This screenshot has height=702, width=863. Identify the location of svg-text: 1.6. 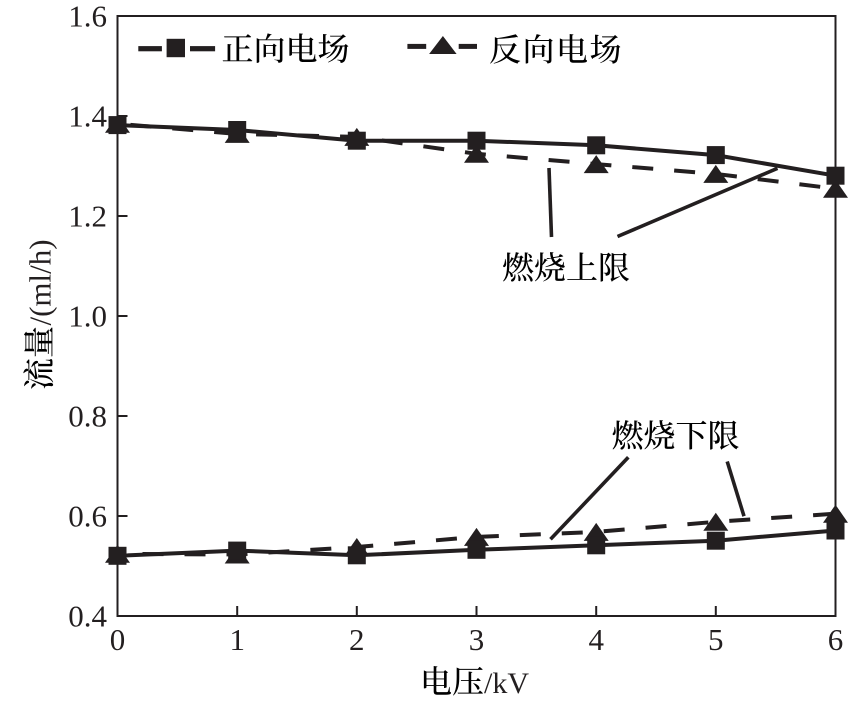
(87, 16).